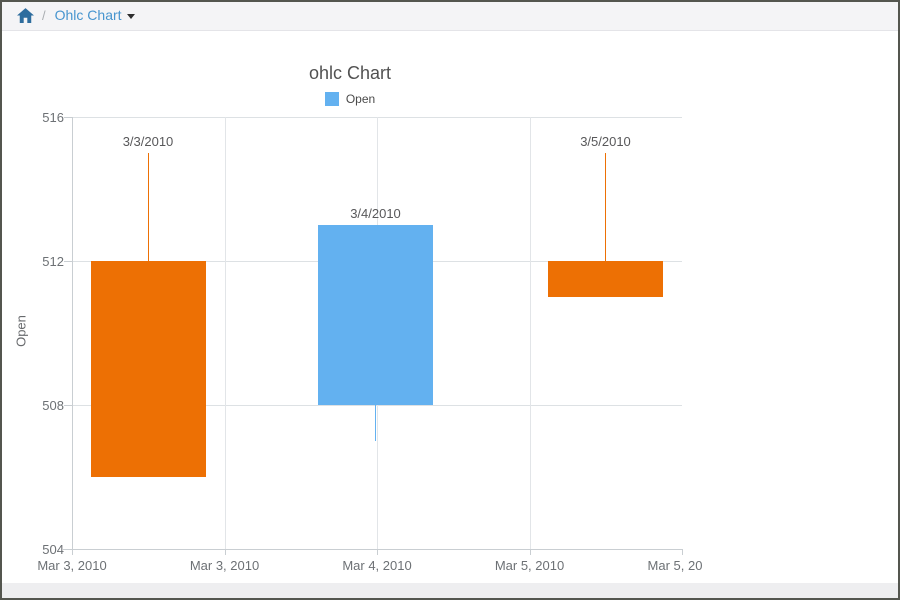  What do you see at coordinates (360, 99) in the screenshot?
I see `legend-label-open: Open` at bounding box center [360, 99].